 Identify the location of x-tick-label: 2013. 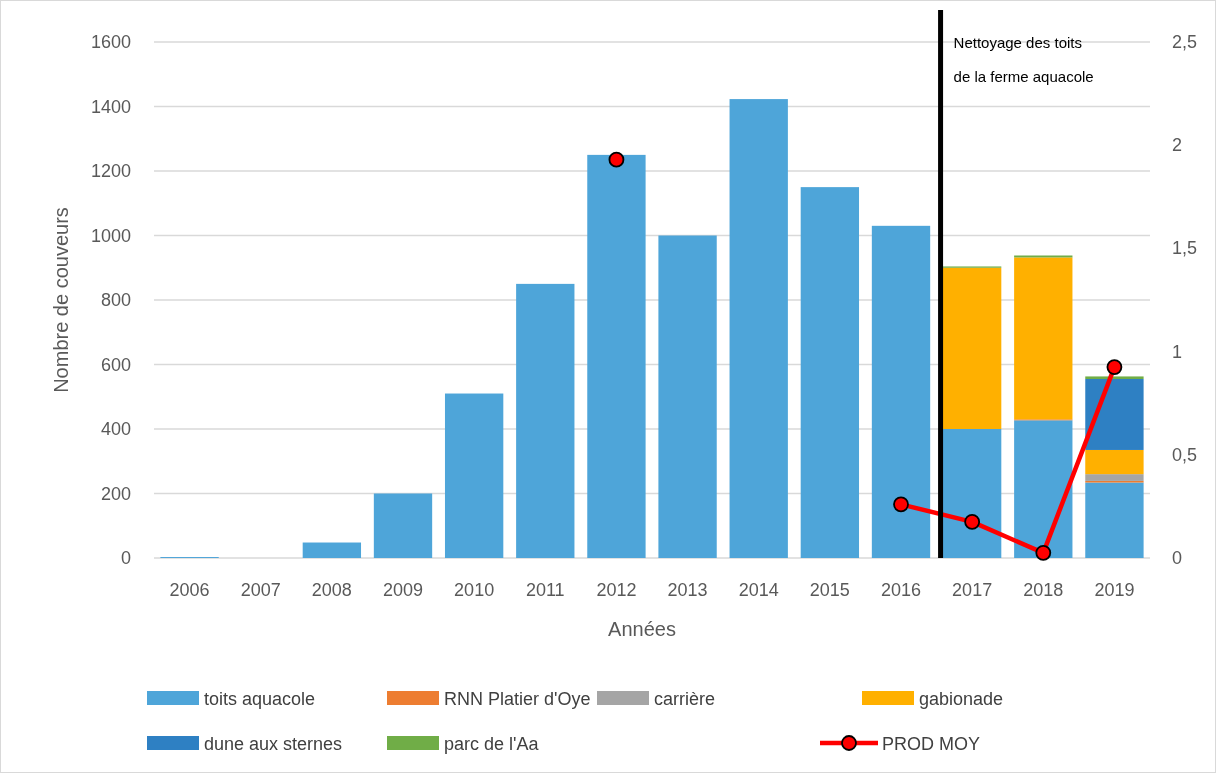
(687, 590).